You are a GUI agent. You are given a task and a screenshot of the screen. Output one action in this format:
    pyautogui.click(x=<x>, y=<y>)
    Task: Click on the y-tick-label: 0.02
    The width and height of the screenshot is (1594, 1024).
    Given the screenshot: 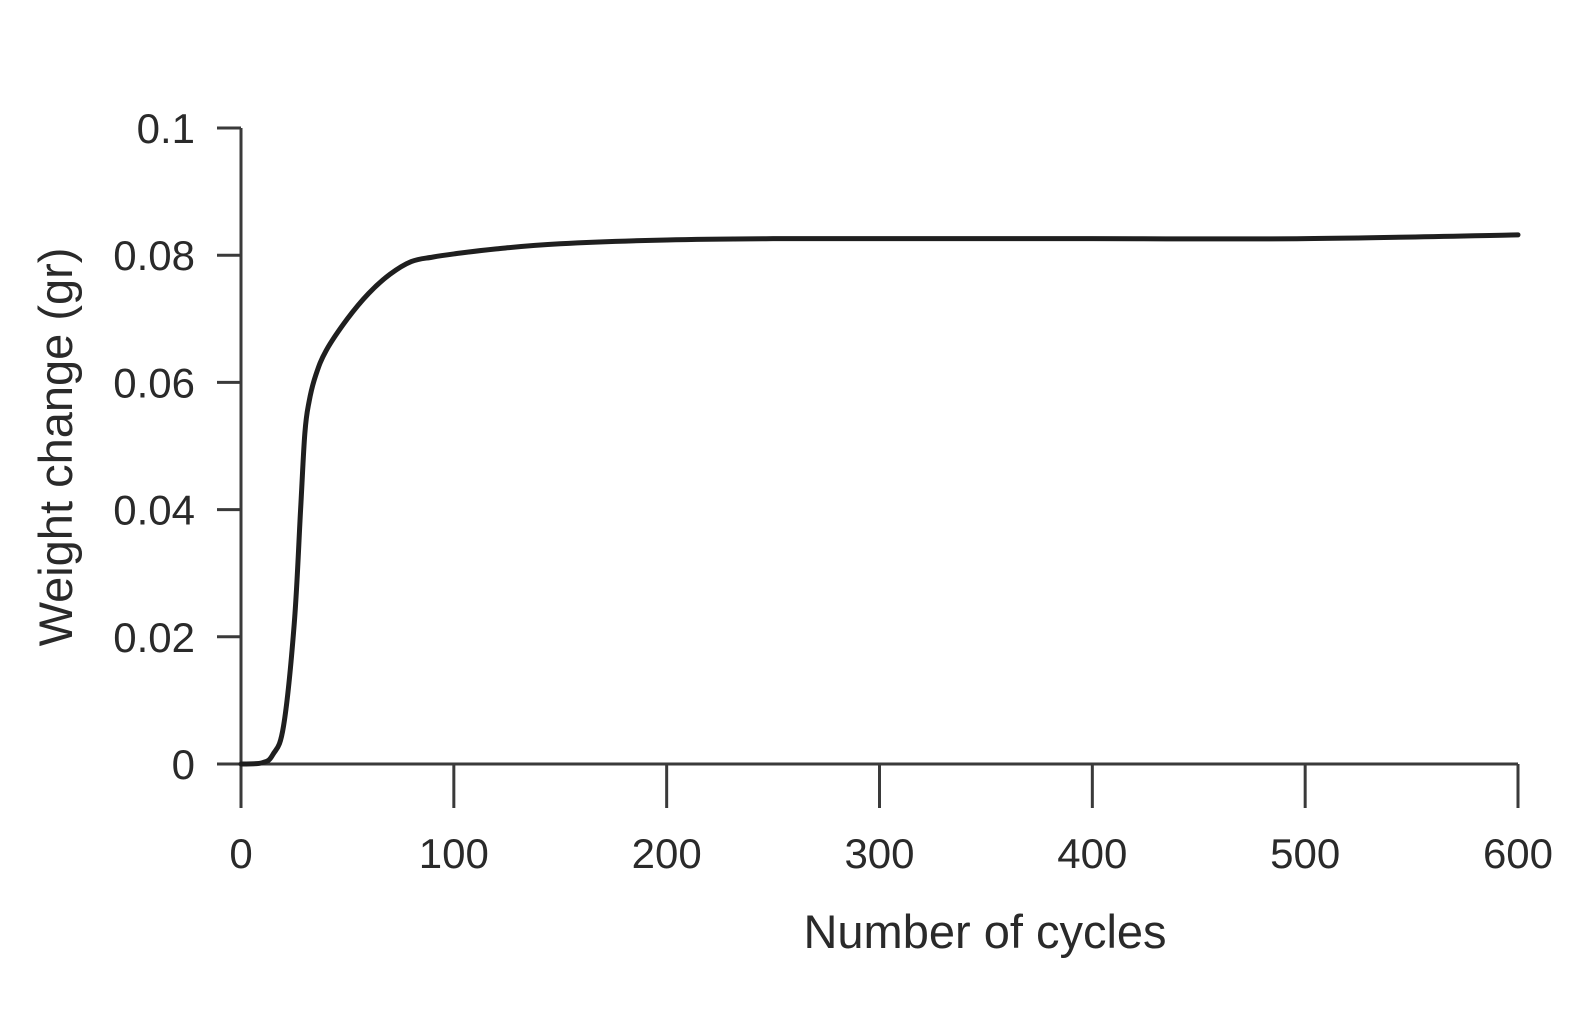 What is the action you would take?
    pyautogui.click(x=154, y=637)
    